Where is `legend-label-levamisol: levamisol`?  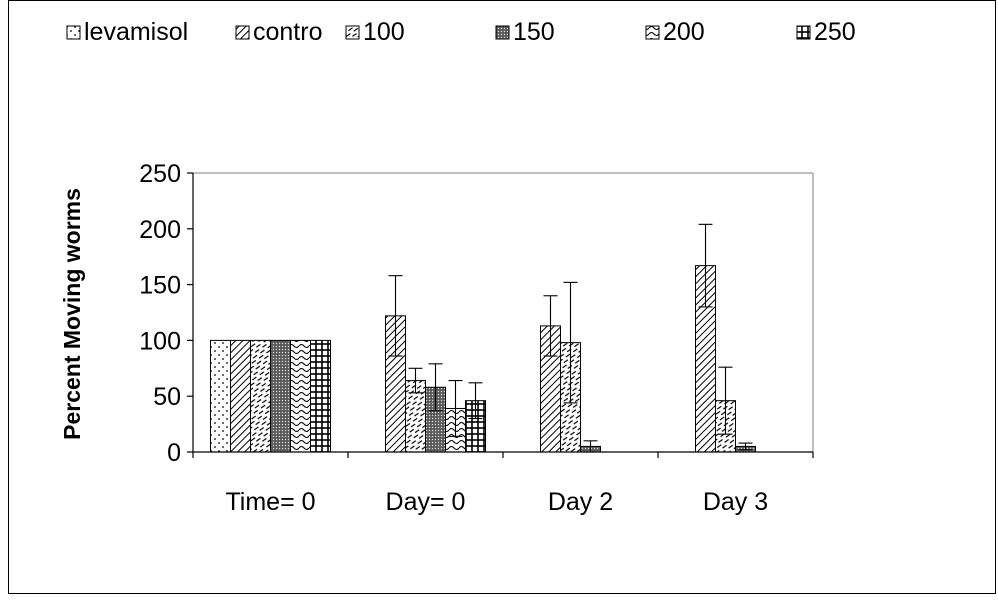
legend-label-levamisol: levamisol is located at coordinates (136, 32).